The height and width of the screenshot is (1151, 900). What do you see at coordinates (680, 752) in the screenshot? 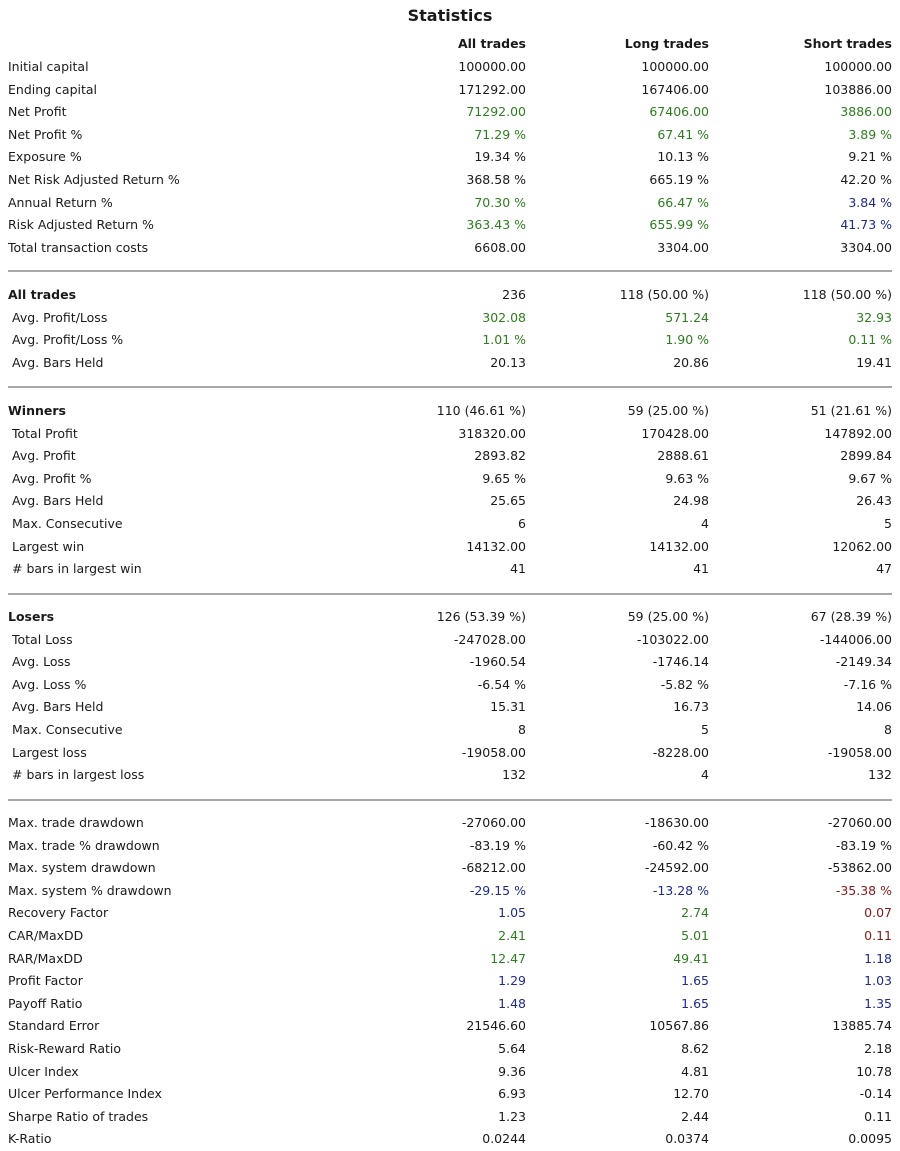
I see `stat-value-long: -8228.00` at bounding box center [680, 752].